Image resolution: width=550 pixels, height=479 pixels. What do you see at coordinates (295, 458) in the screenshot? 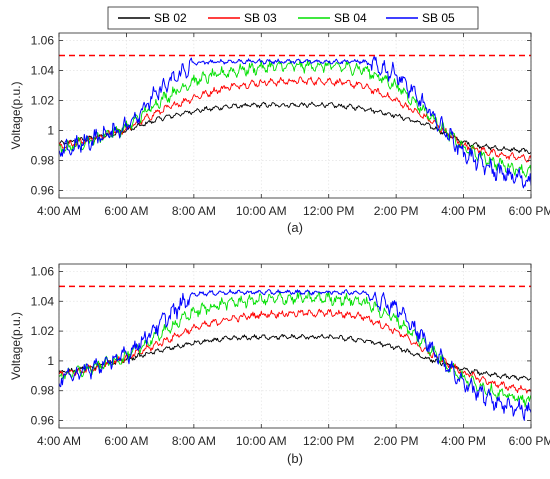
I see `subplot-caption: (b)` at bounding box center [295, 458].